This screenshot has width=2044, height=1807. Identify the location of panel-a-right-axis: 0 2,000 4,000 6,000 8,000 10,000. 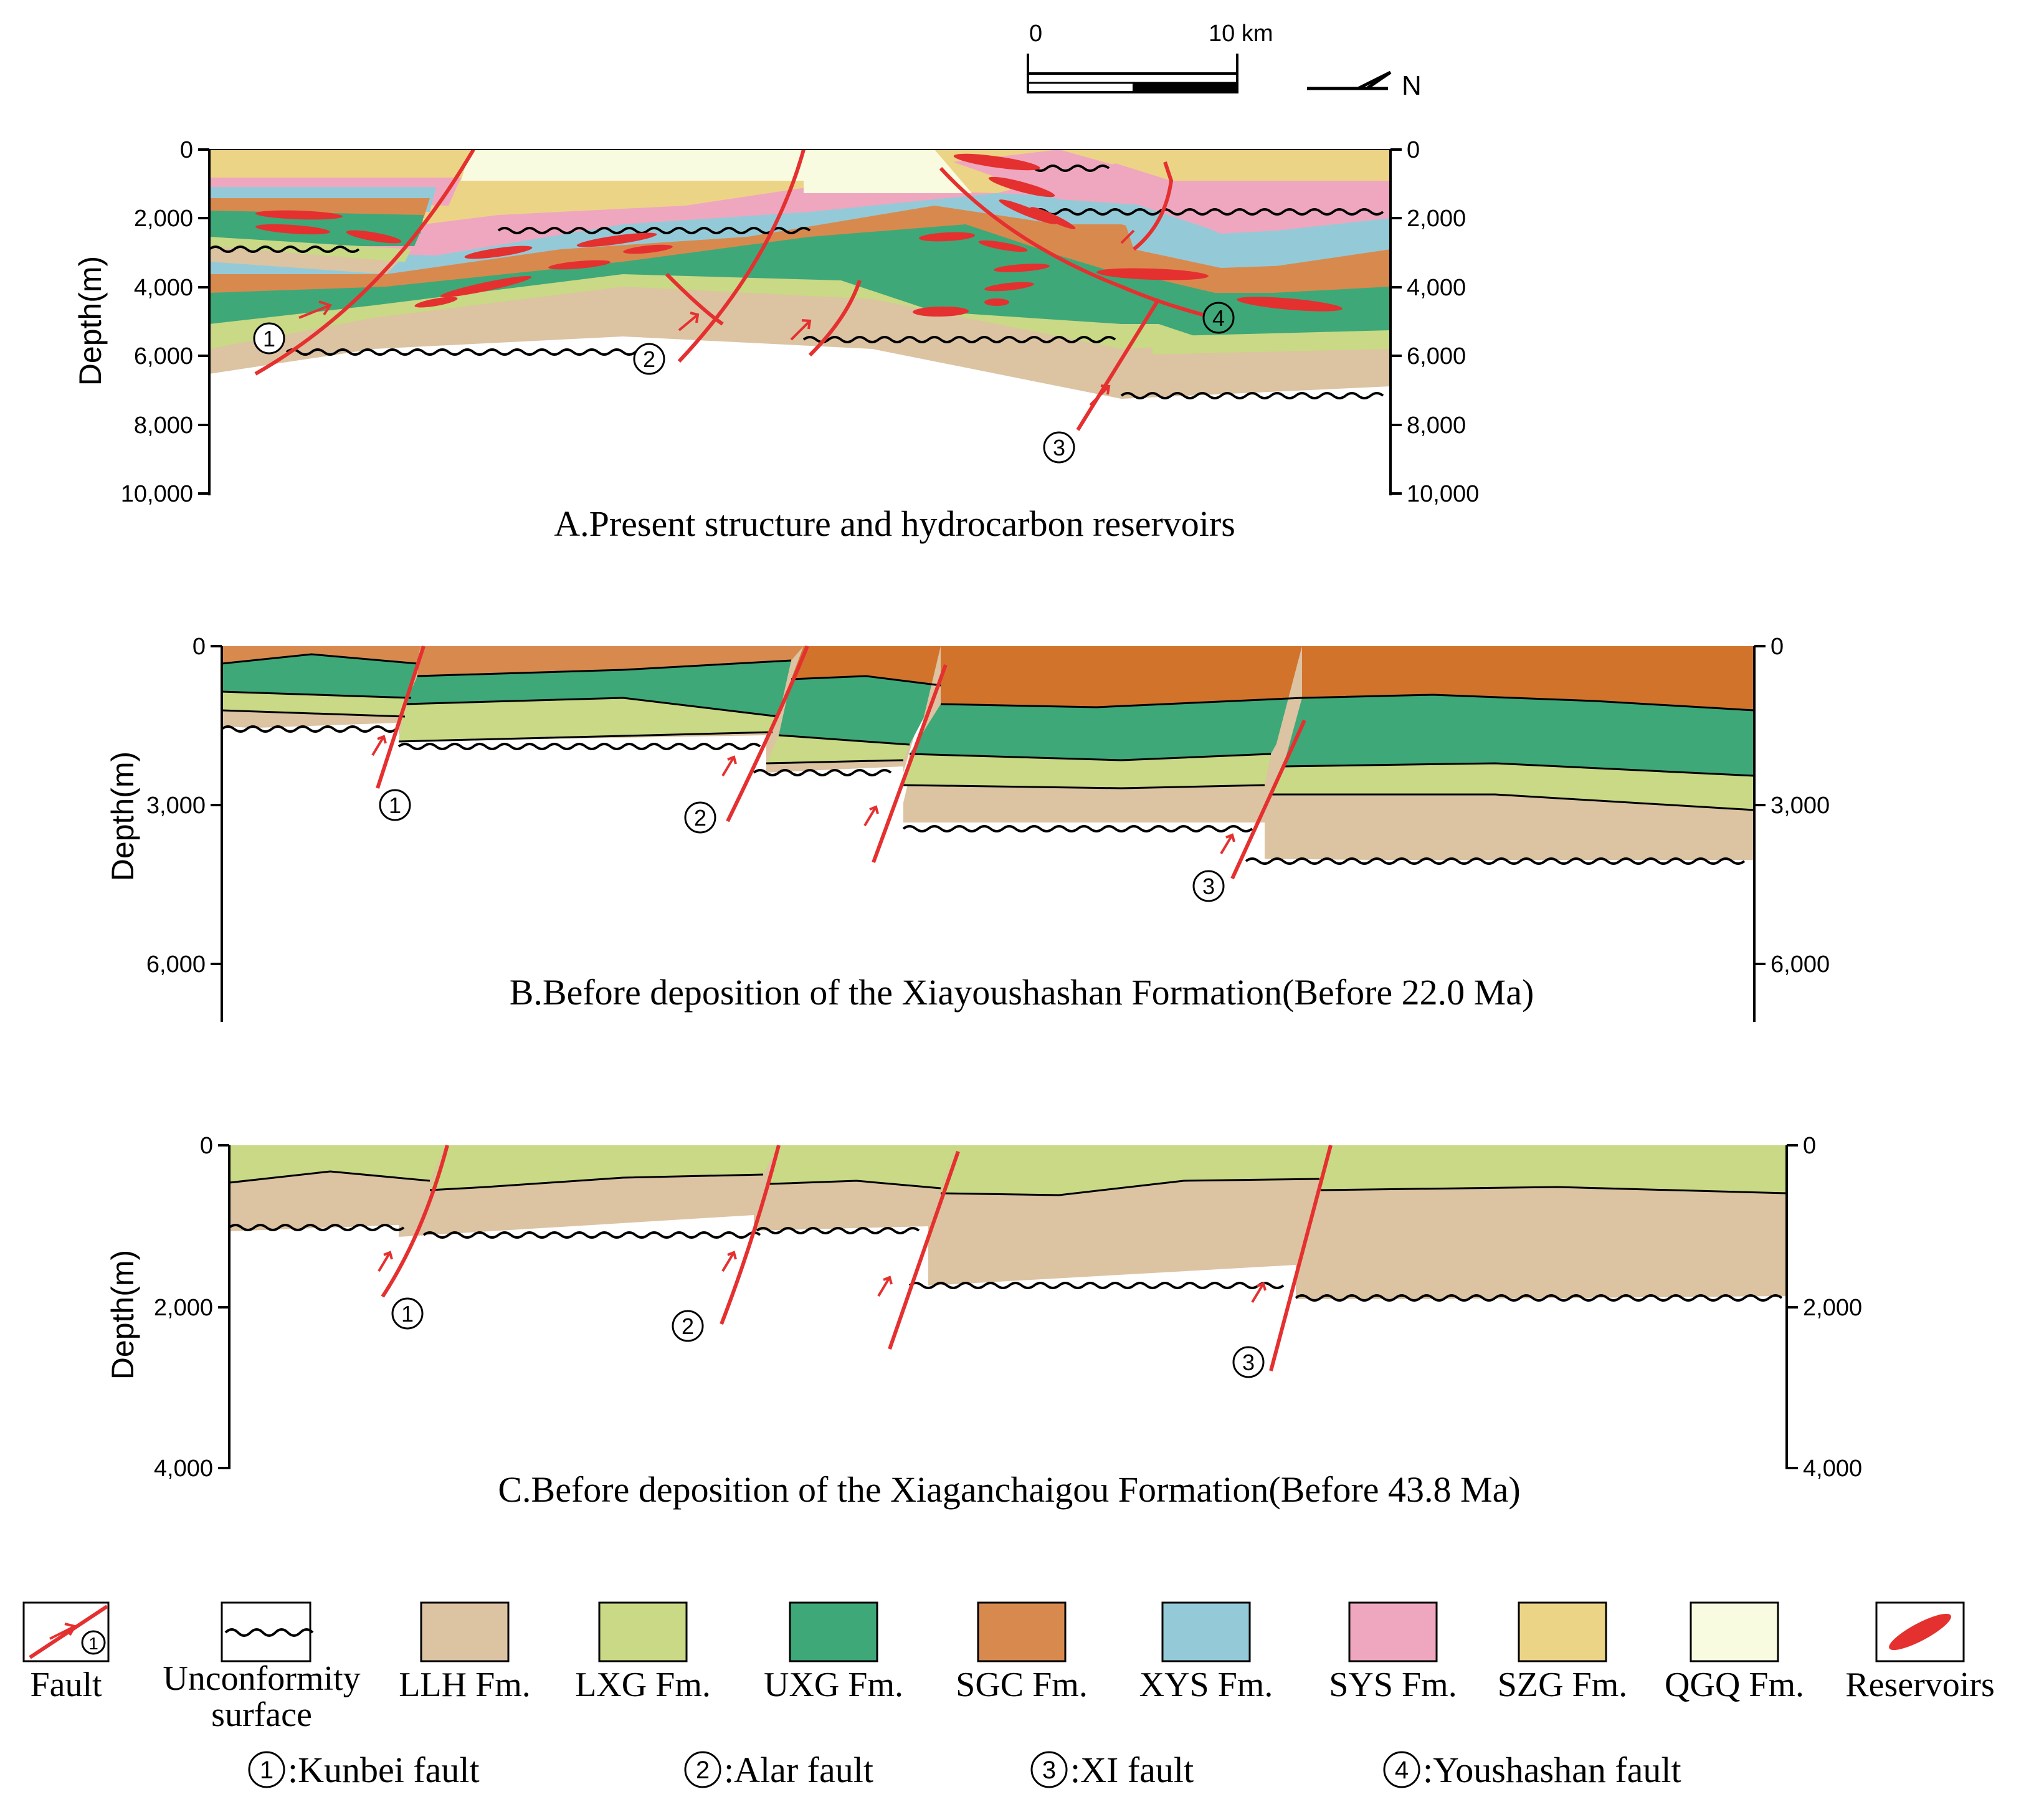
(1434, 322).